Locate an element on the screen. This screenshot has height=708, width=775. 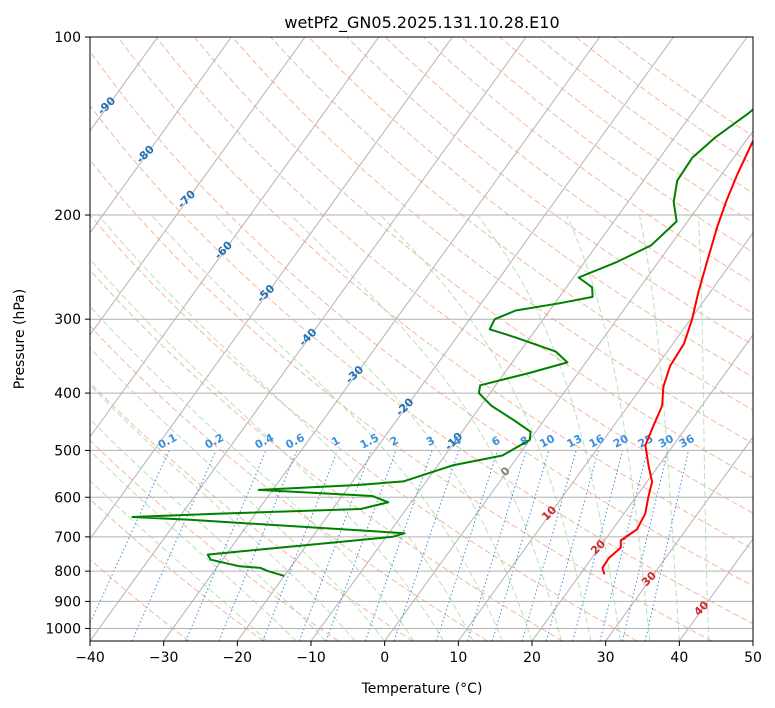
y-tick-label: 200 is located at coordinates (67, 216).